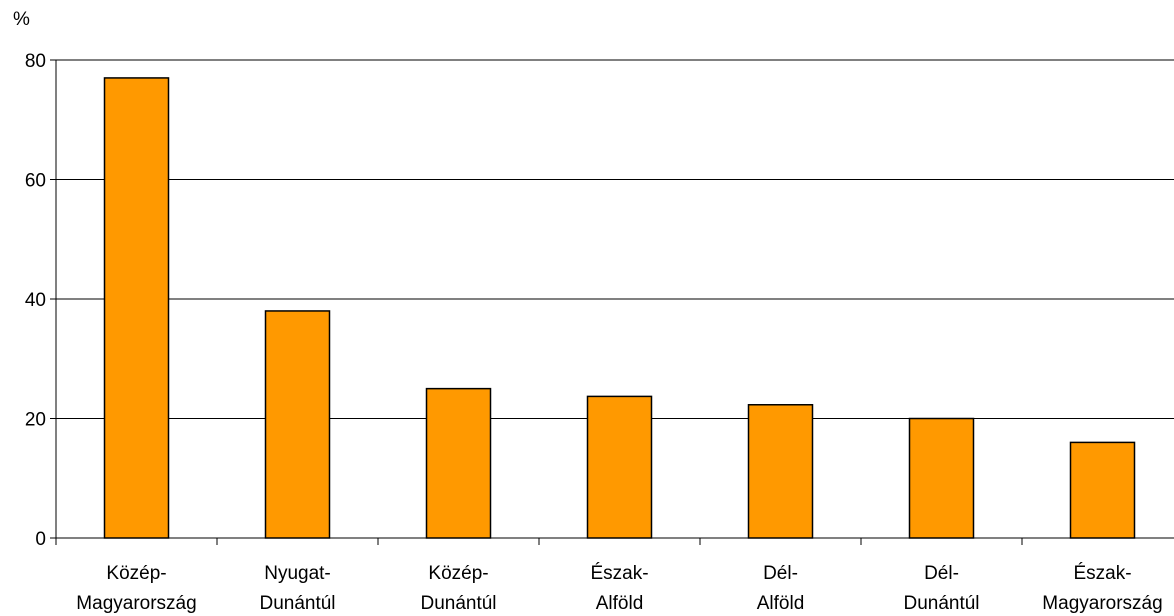 The width and height of the screenshot is (1174, 616). Describe the element at coordinates (40, 539) in the screenshot. I see `y-tick-label: 0` at that location.